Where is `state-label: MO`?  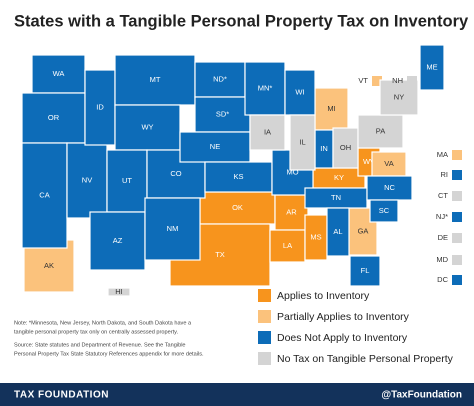 state-label: MO is located at coordinates (292, 171).